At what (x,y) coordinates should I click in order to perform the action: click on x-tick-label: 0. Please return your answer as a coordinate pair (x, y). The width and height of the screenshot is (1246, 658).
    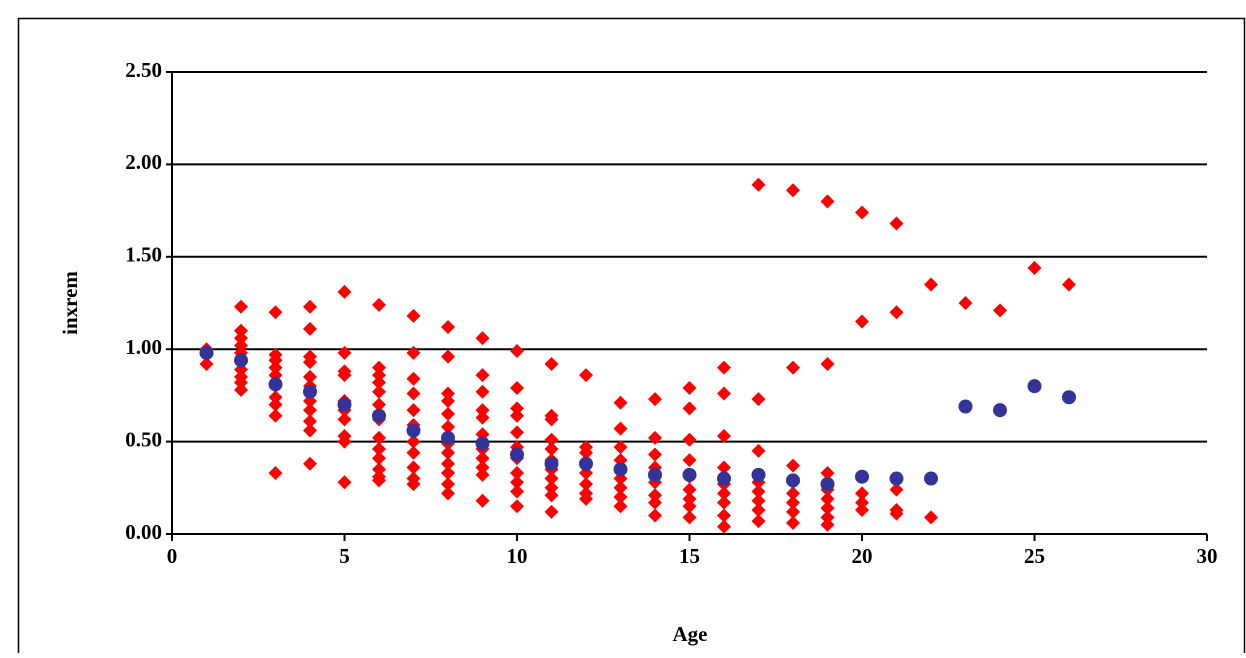
    Looking at the image, I should click on (172, 556).